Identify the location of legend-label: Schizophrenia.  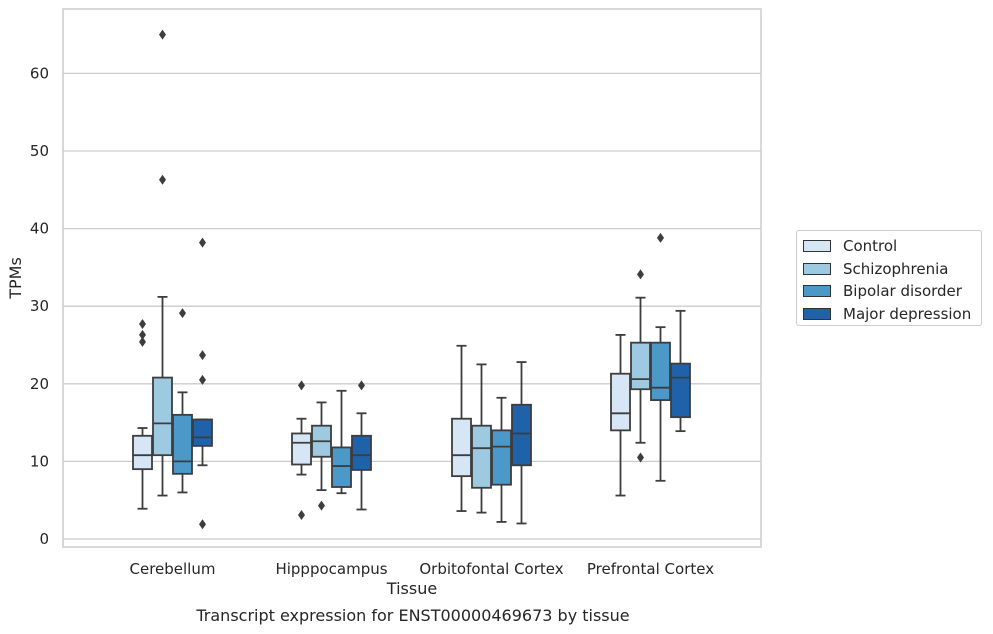
(896, 268).